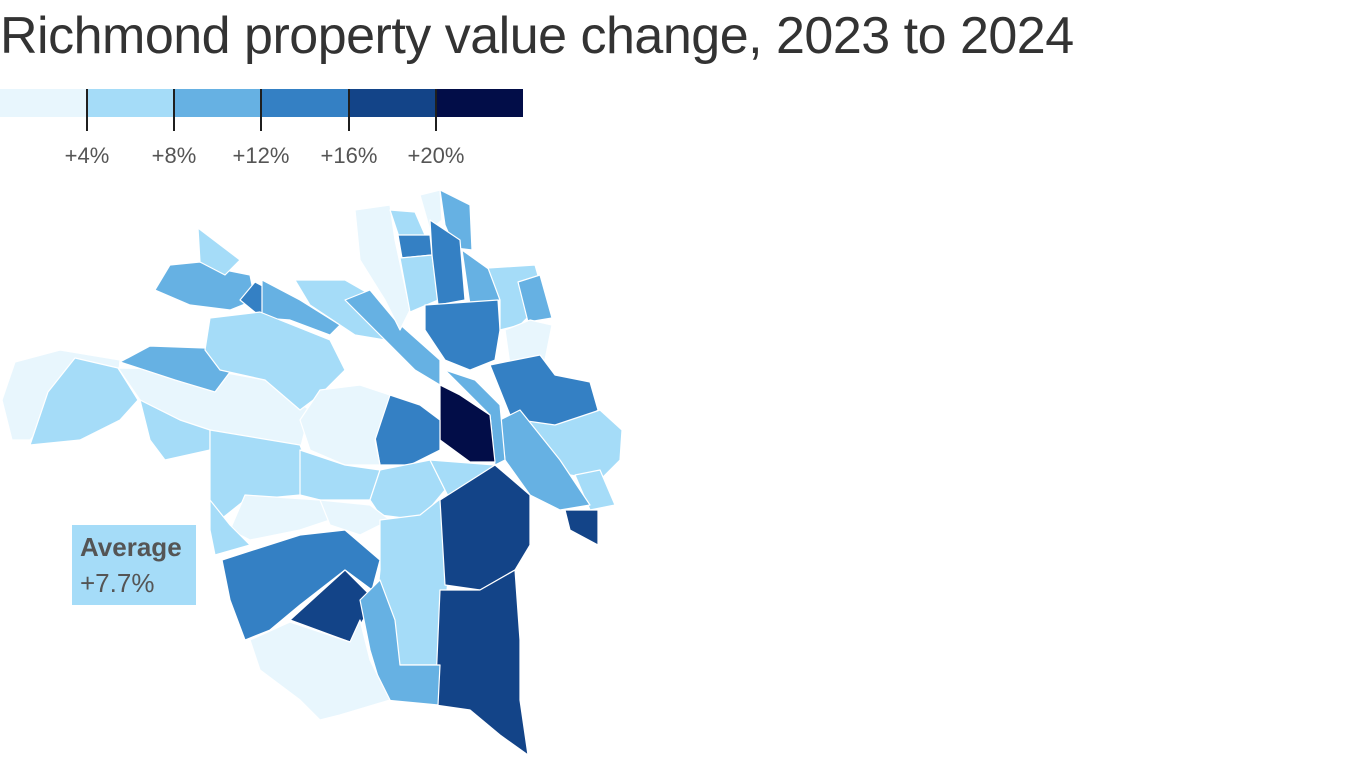 The image size is (1366, 768). What do you see at coordinates (262, 134) in the screenshot?
I see `color-legend: +4% +8% +12% +16% +20%` at bounding box center [262, 134].